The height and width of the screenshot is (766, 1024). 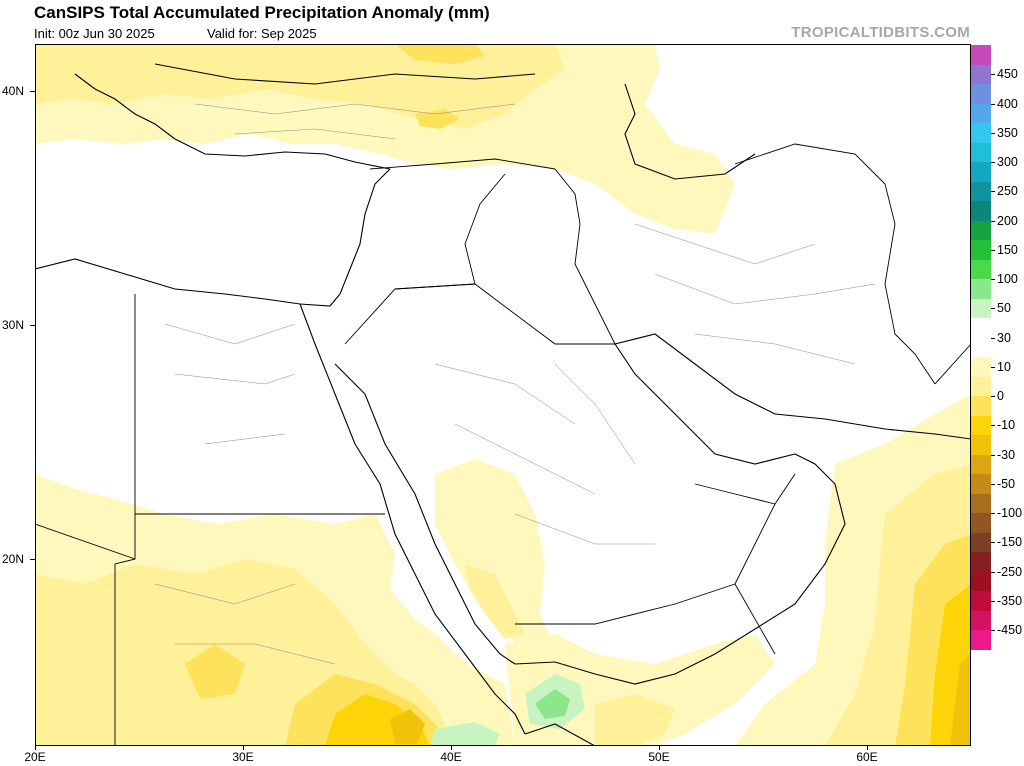 I want to click on colorbar-label: 400, so click(x=1007, y=103).